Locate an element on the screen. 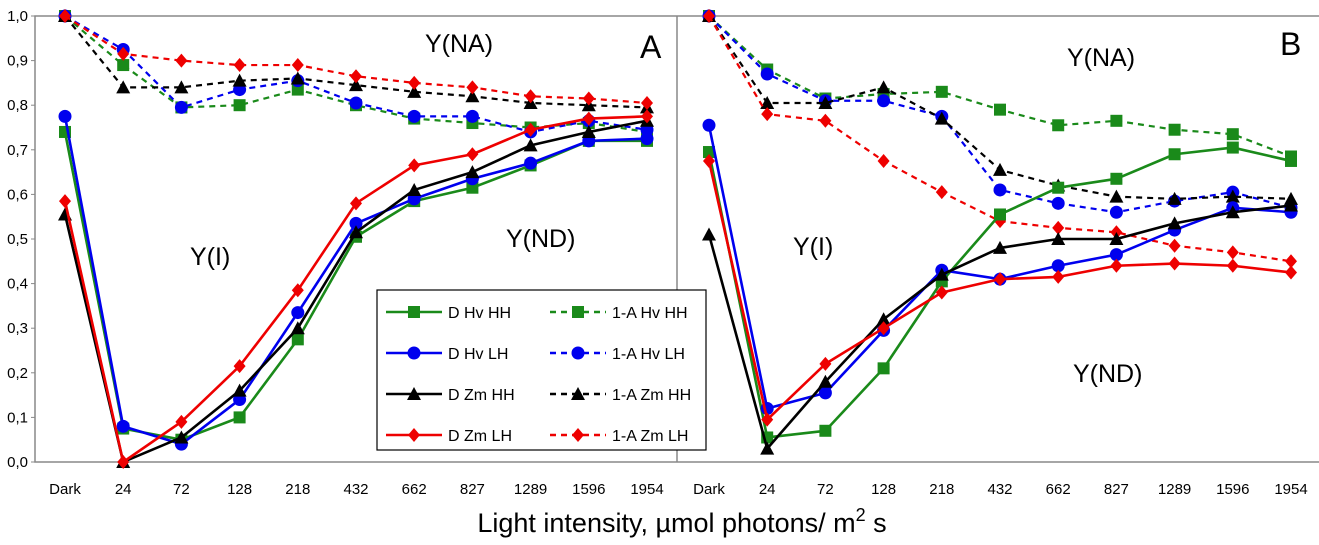 The image size is (1319, 545). legend-label: 1-A Zm HH is located at coordinates (651, 395).